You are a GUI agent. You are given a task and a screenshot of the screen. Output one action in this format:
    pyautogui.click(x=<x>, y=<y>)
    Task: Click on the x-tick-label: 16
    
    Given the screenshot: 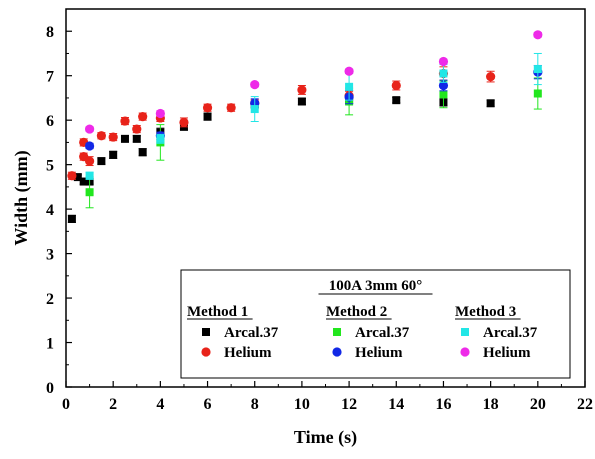 What is the action you would take?
    pyautogui.click(x=443, y=404)
    